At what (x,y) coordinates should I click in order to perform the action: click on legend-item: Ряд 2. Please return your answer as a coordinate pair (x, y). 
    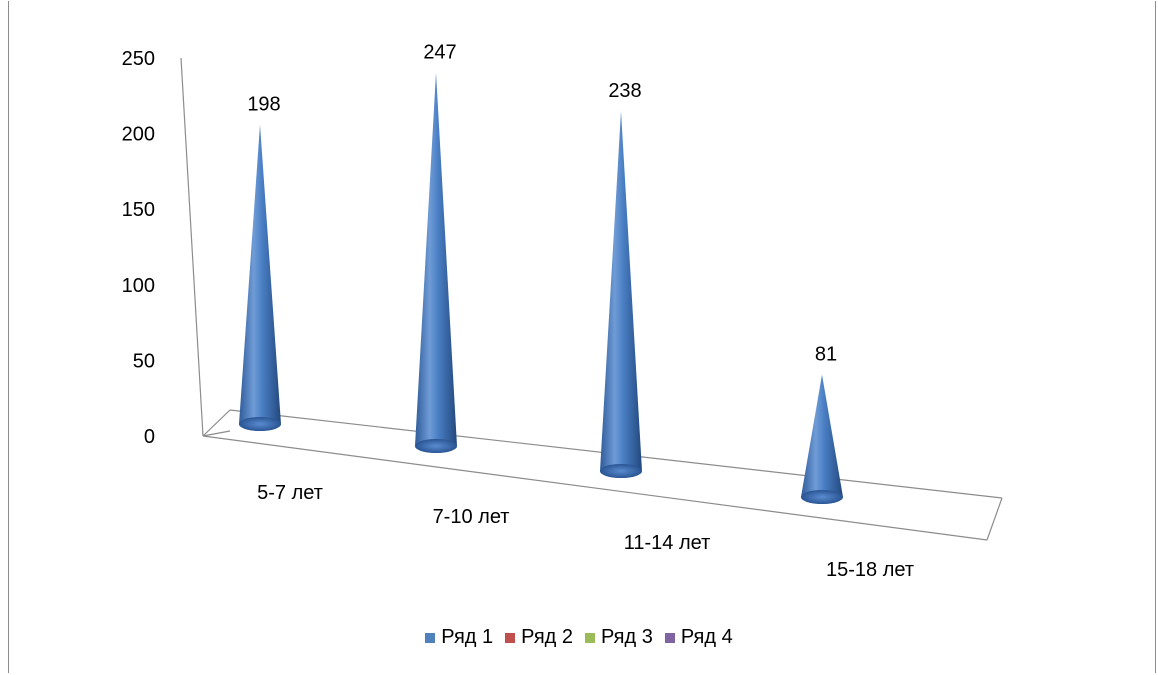
    Looking at the image, I should click on (539, 637).